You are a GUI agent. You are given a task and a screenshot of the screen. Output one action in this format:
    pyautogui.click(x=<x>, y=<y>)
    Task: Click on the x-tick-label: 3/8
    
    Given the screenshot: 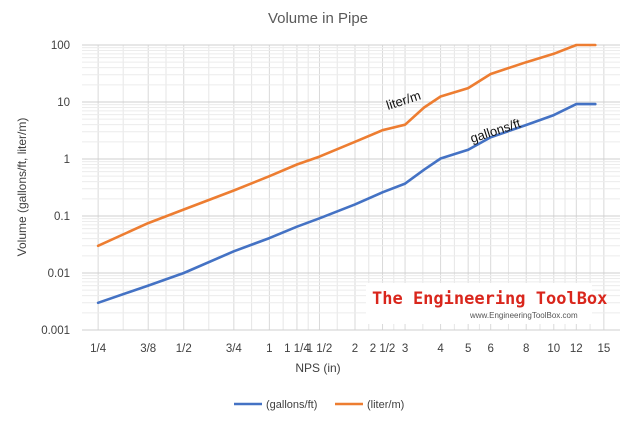 What is the action you would take?
    pyautogui.click(x=148, y=349)
    